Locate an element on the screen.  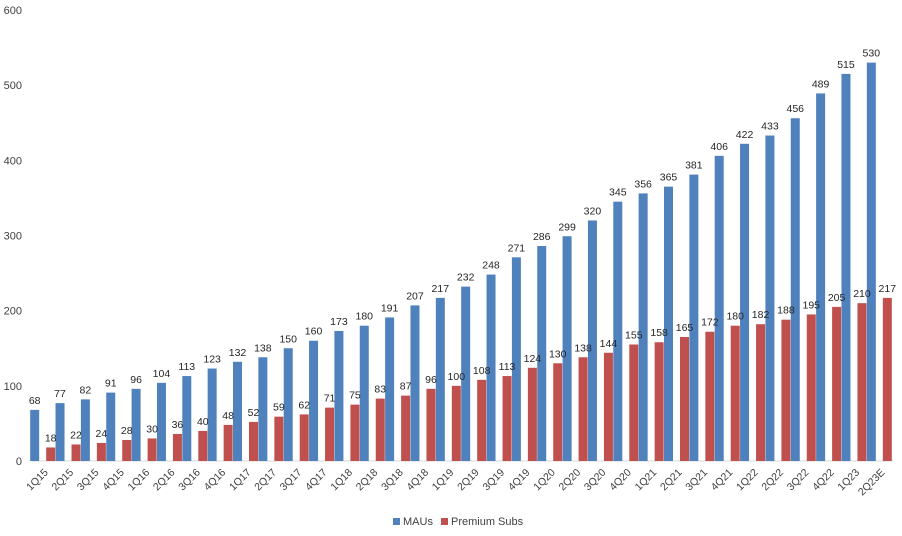
legend-label-premium-subs: Premium Subs is located at coordinates (487, 522).